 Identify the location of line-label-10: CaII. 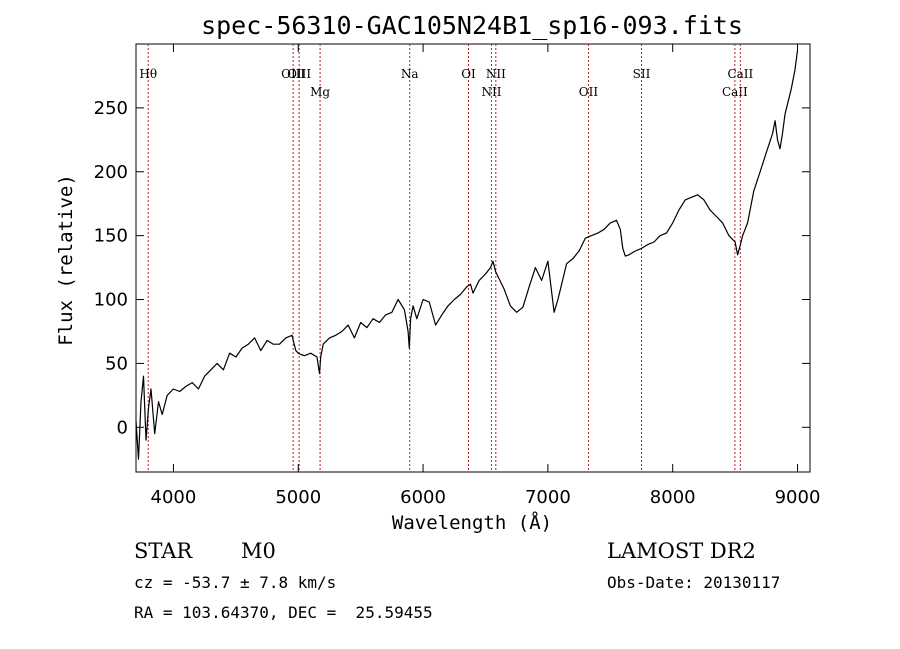
(735, 92).